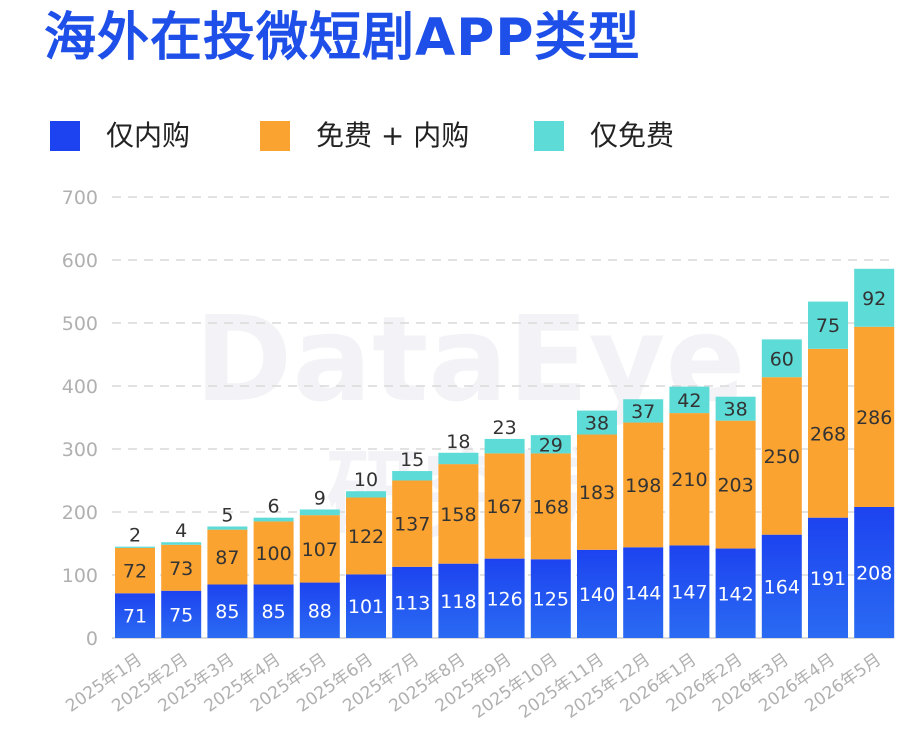 This screenshot has width=924, height=755. What do you see at coordinates (80, 450) in the screenshot?
I see `y-tick-label: 300` at bounding box center [80, 450].